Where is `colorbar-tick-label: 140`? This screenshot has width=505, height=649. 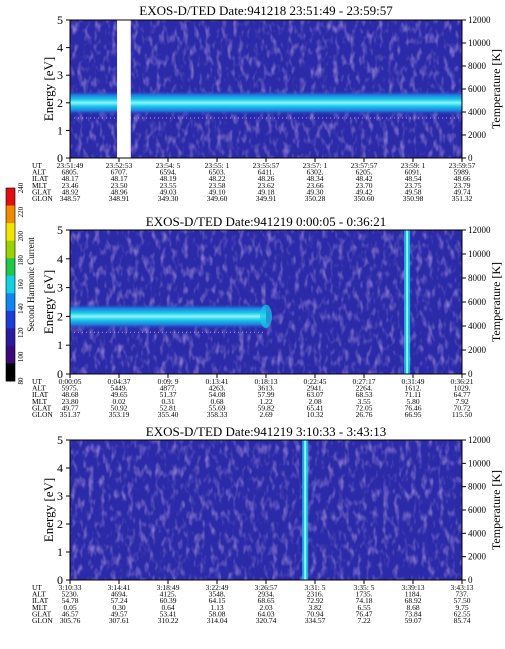
colorbar-tick-label: 140 is located at coordinates (21, 308).